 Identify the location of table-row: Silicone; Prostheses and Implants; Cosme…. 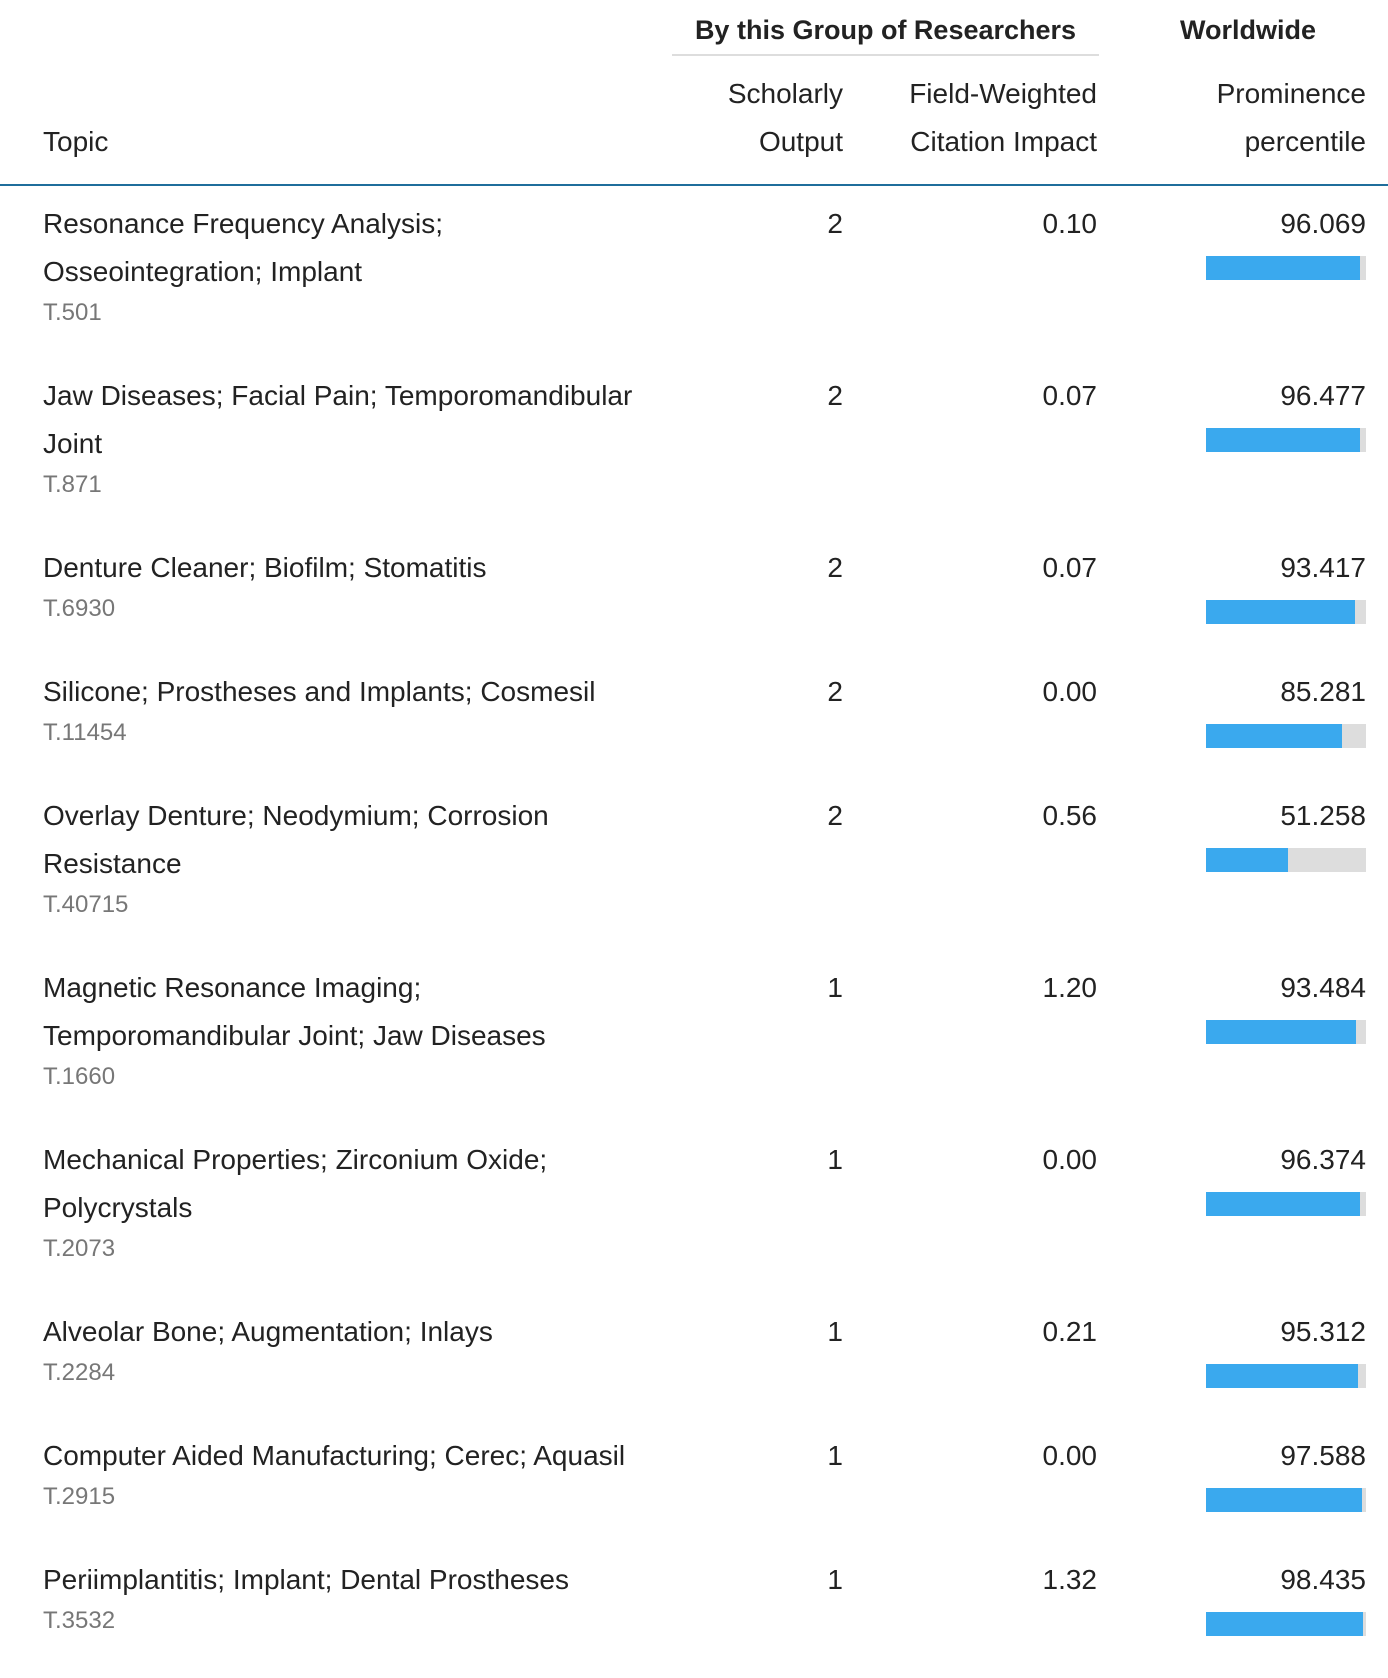
(694, 716).